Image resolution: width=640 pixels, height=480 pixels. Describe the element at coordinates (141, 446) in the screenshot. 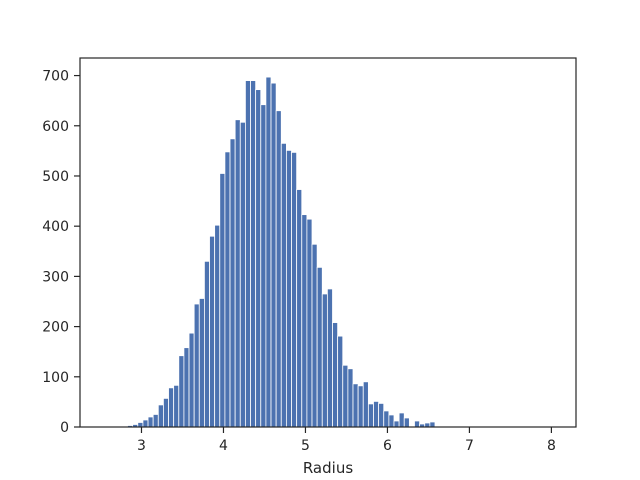

I see `x-tick-label: 3` at that location.